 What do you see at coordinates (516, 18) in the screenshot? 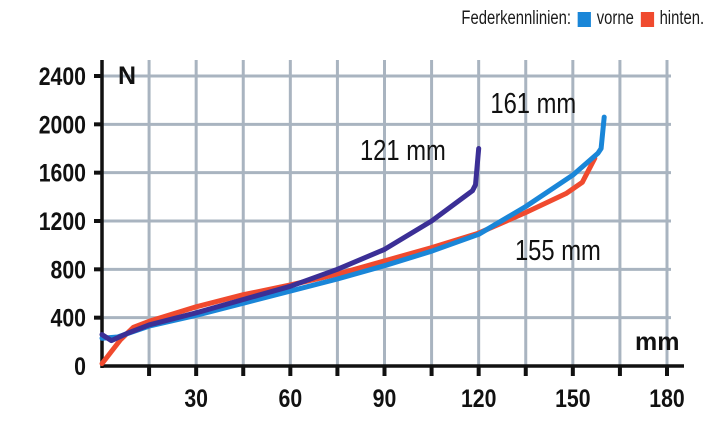
I see `legend-title: Federkennlinien:` at bounding box center [516, 18].